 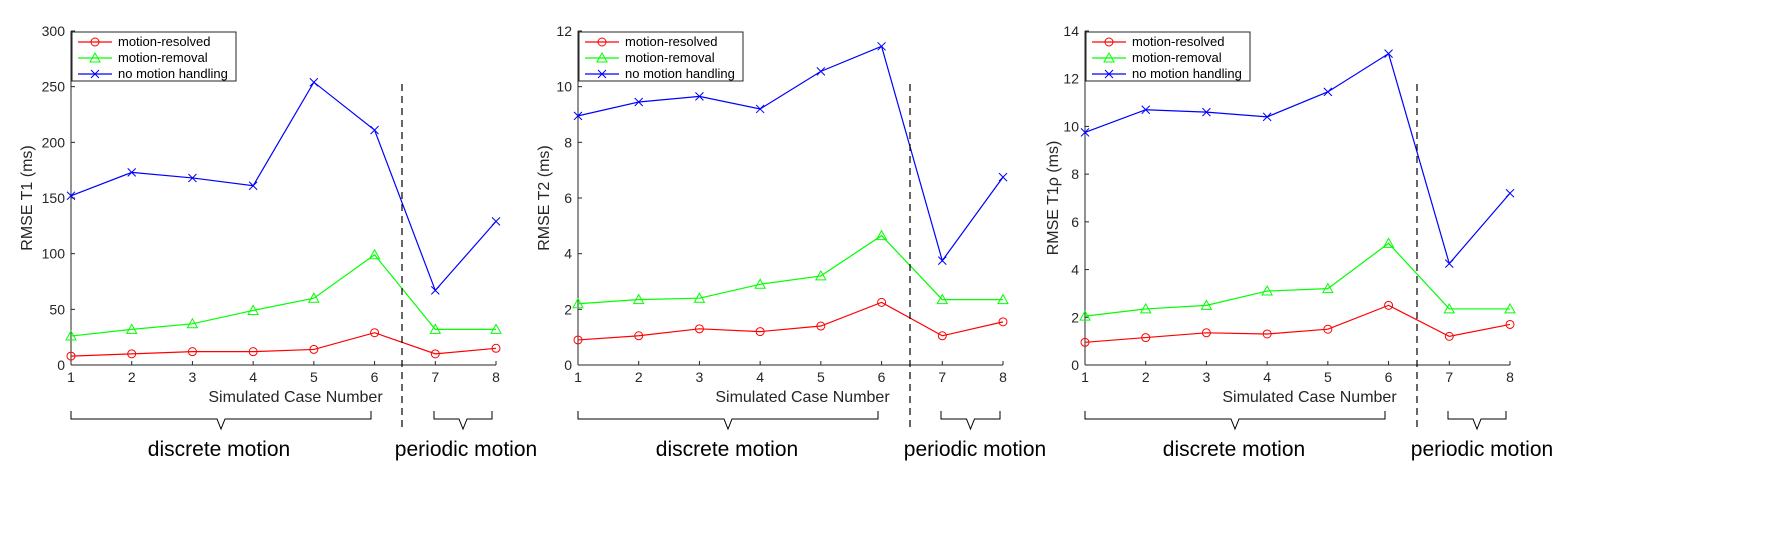 I want to click on y-tick-label: 4, so click(x=568, y=254).